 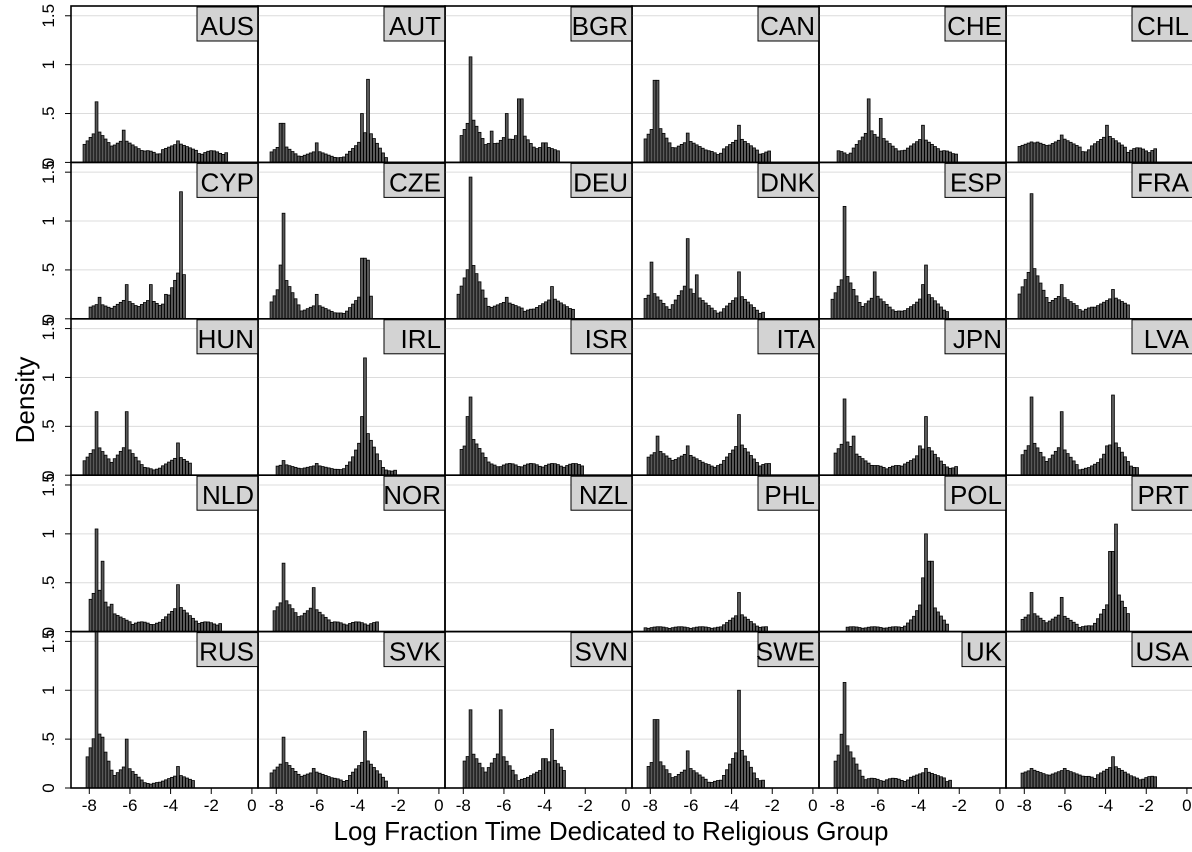 I want to click on panel-uk: UK -8 -6 -4 -2 0, so click(x=912, y=722).